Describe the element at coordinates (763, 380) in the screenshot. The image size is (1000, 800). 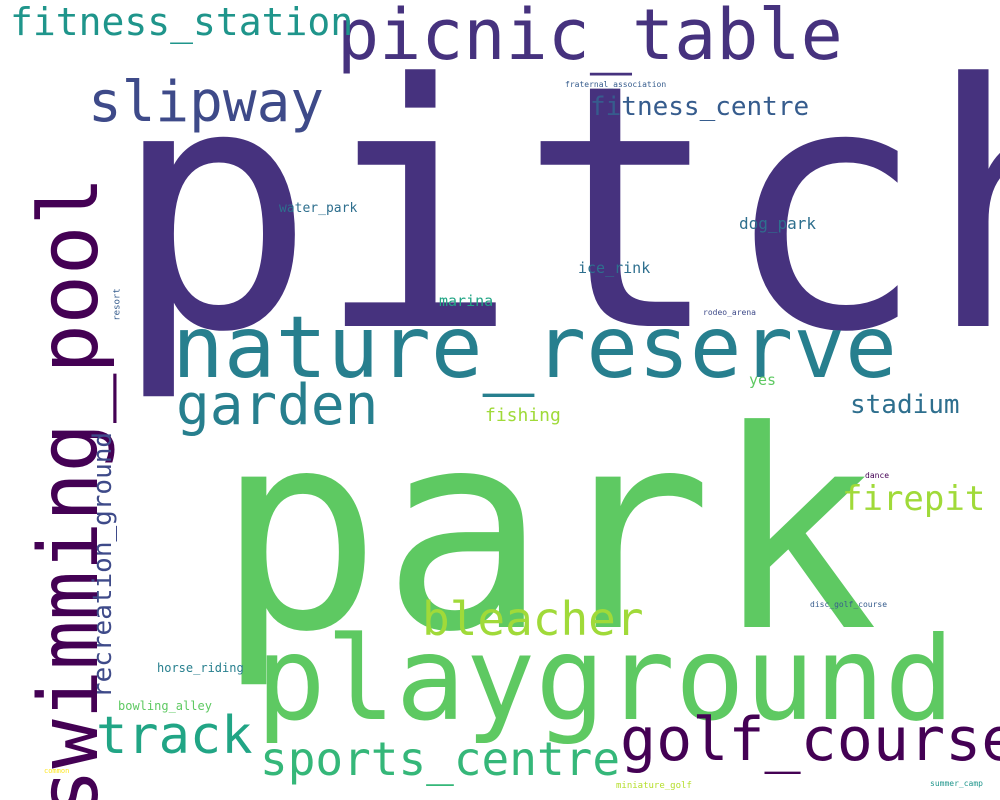
I see `word-yes: yes` at that location.